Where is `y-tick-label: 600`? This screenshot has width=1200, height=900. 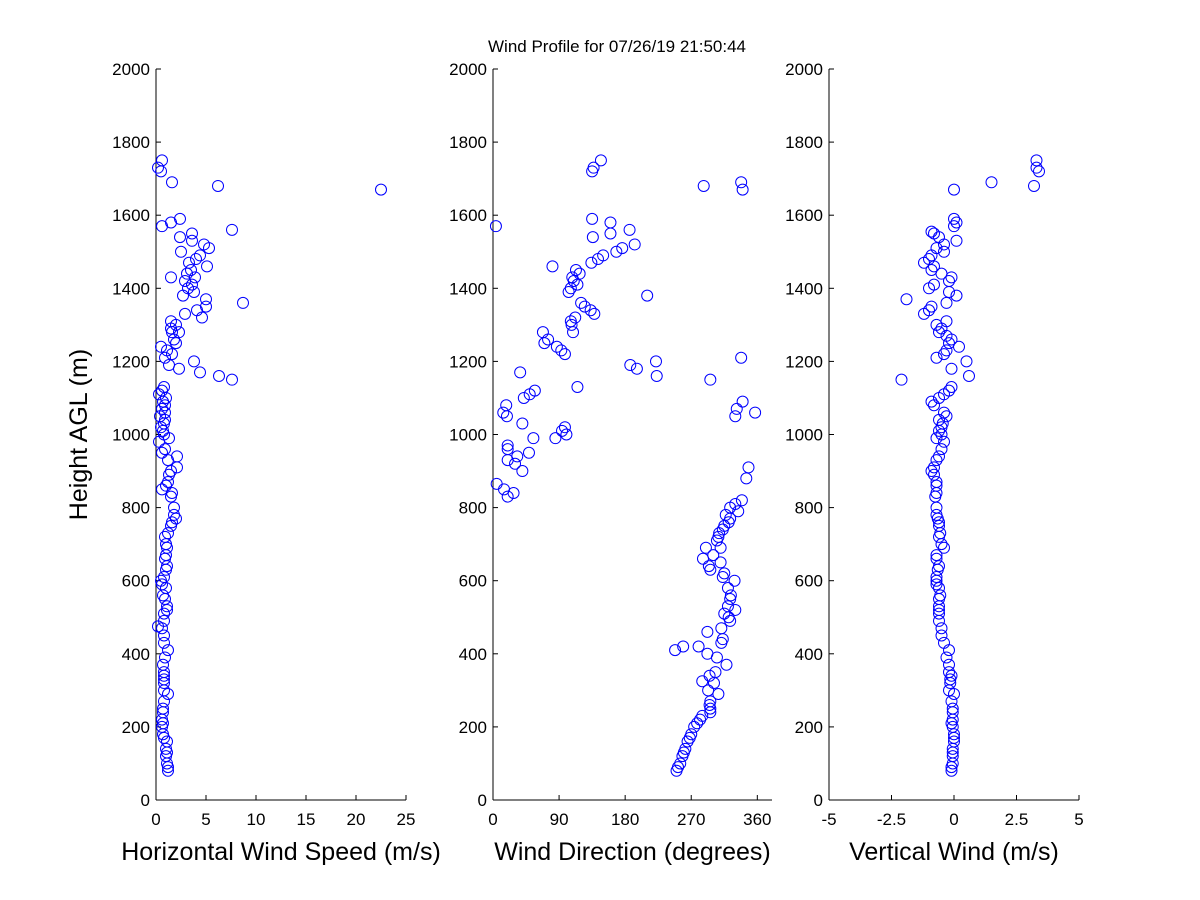 y-tick-label: 600 is located at coordinates (809, 581).